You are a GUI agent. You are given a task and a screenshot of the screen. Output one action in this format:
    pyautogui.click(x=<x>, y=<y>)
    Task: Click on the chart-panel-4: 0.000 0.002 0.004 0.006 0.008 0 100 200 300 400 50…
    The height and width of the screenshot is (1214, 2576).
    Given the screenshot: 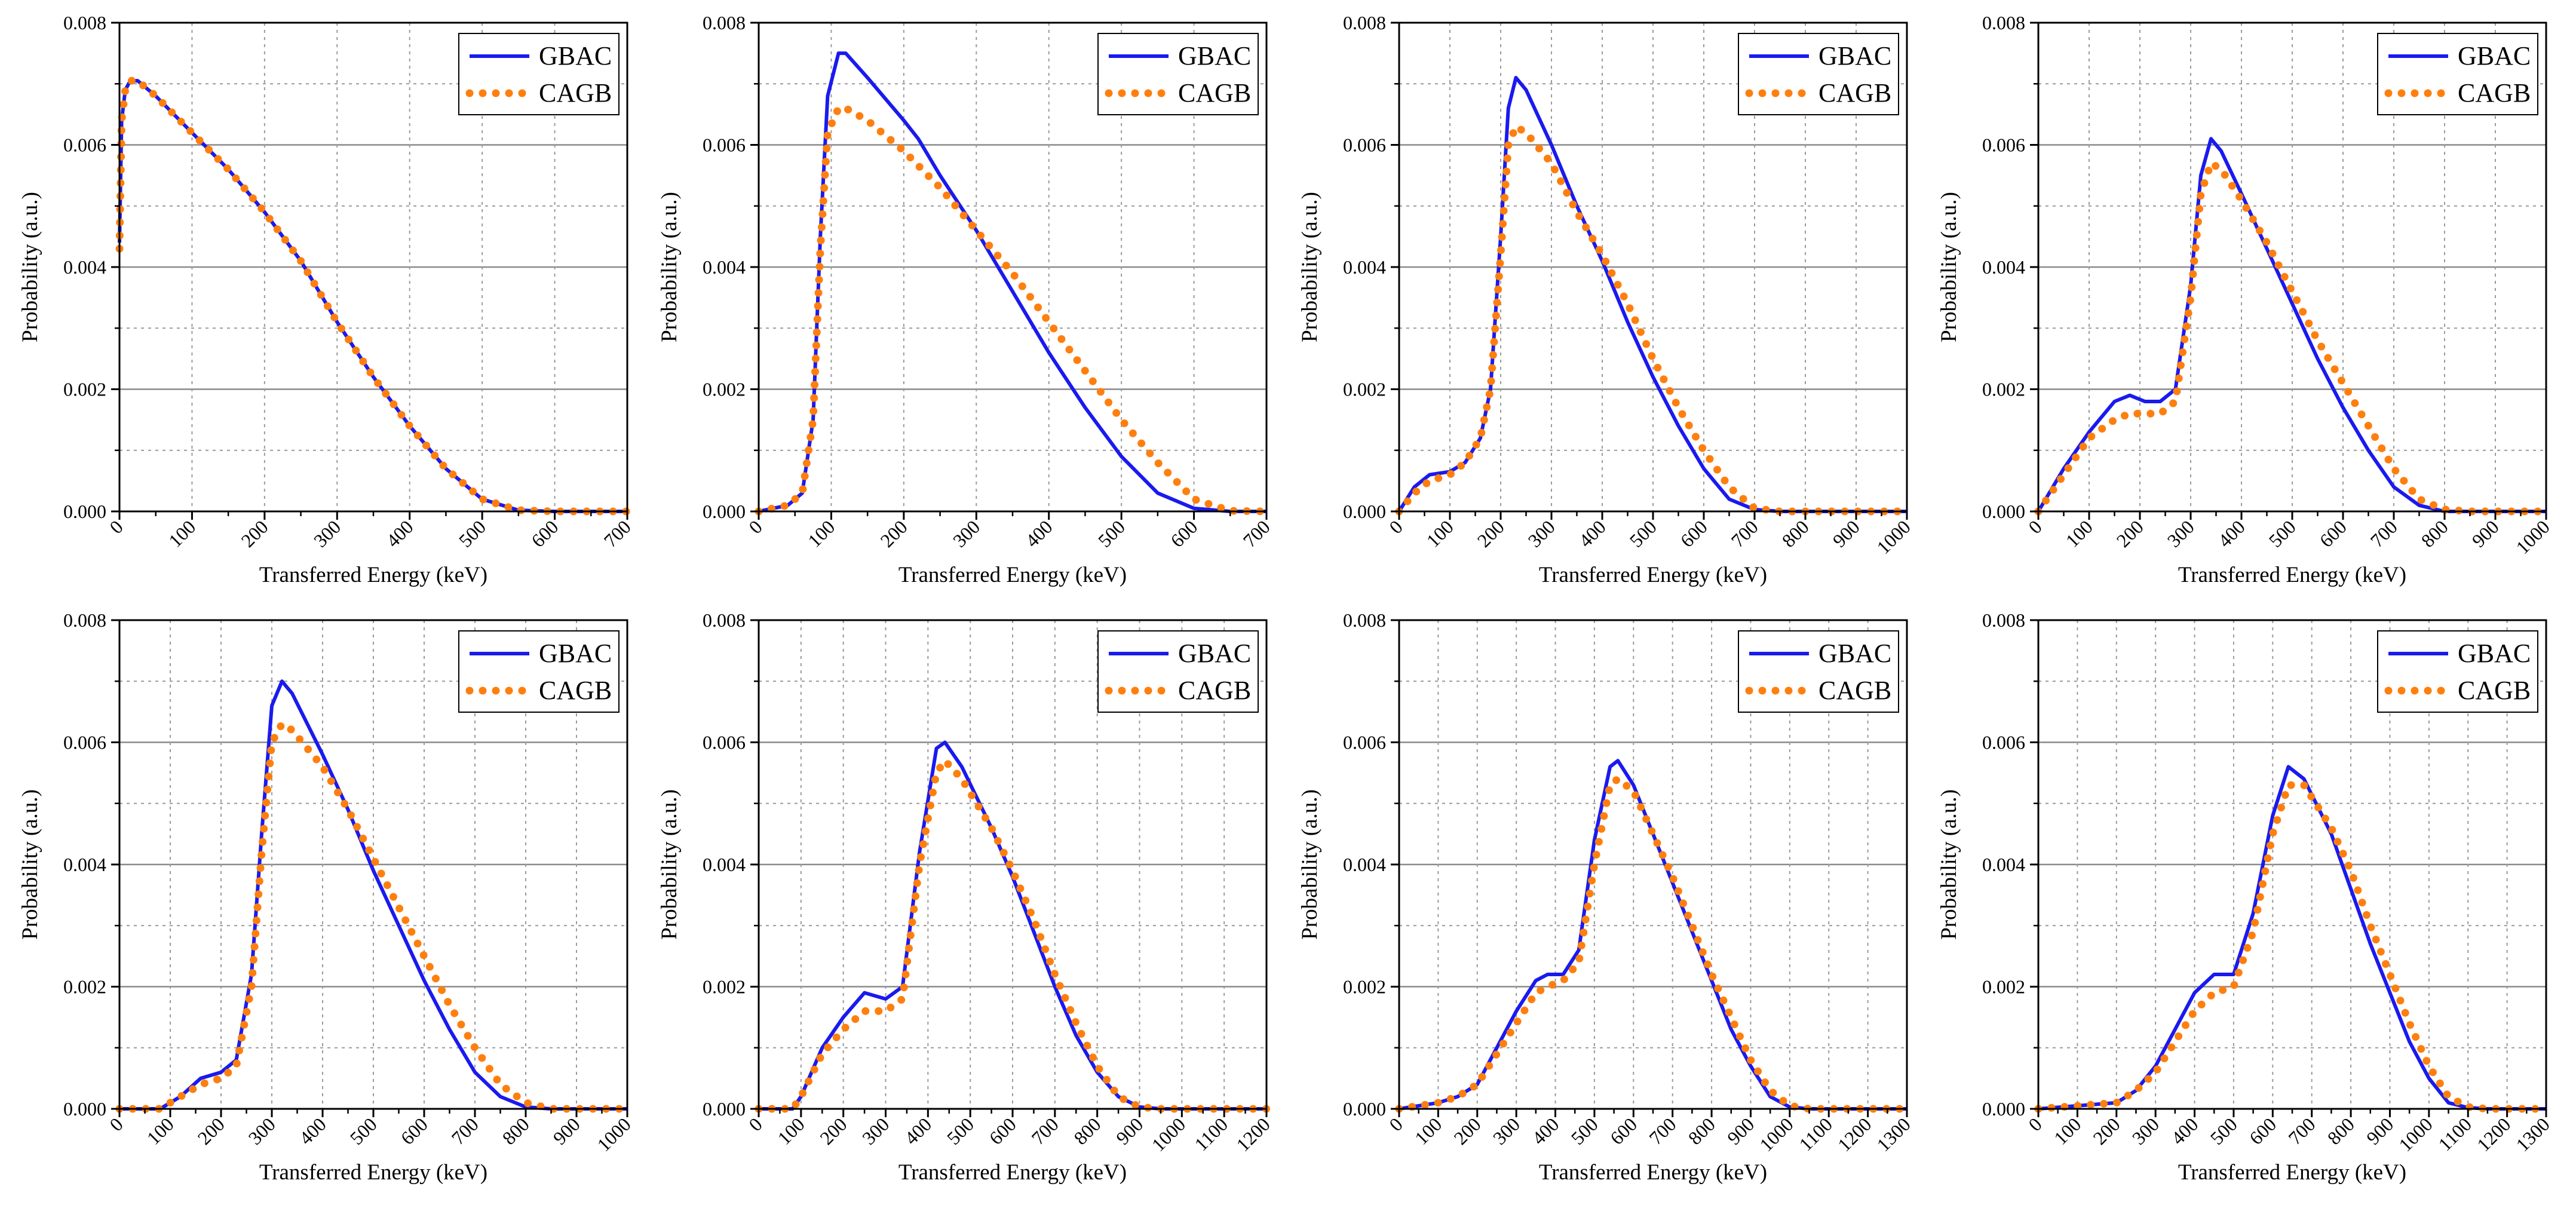 What is the action you would take?
    pyautogui.click(x=2245, y=300)
    